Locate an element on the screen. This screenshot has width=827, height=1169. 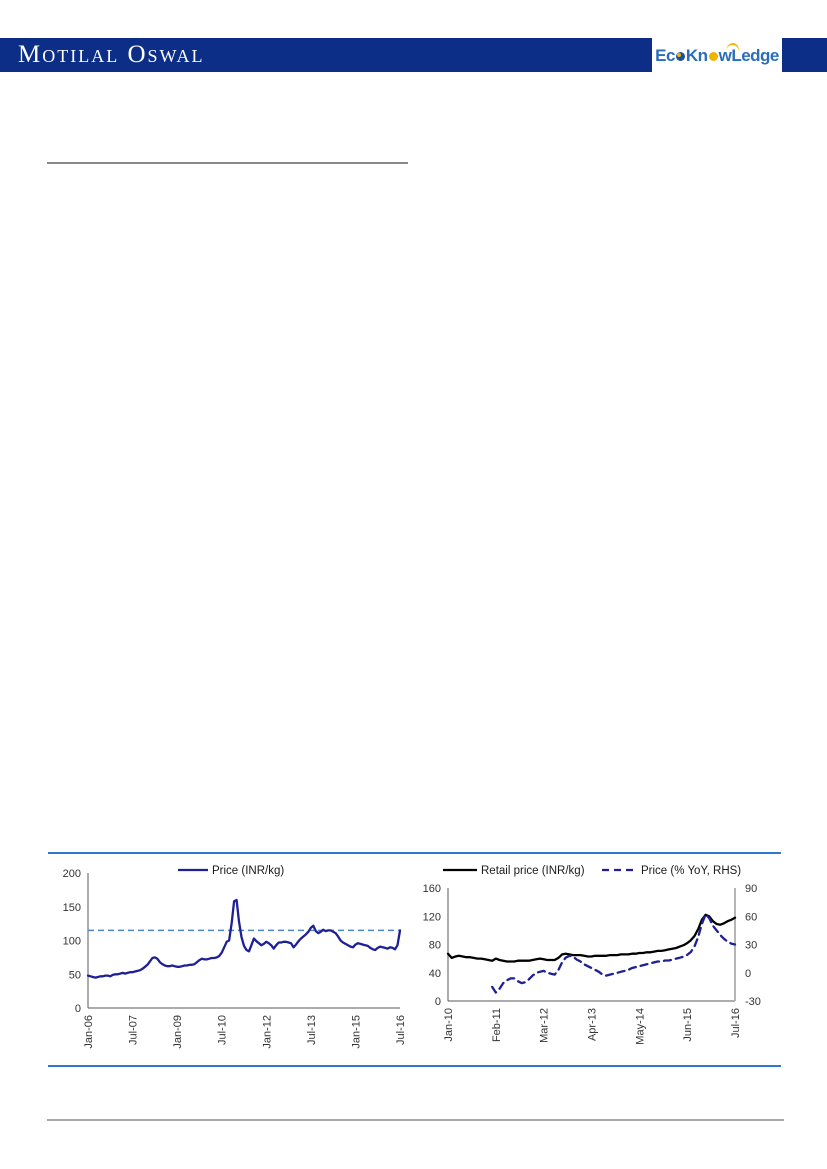
secondary-y-axis-tick-label: 30 is located at coordinates (751, 946).